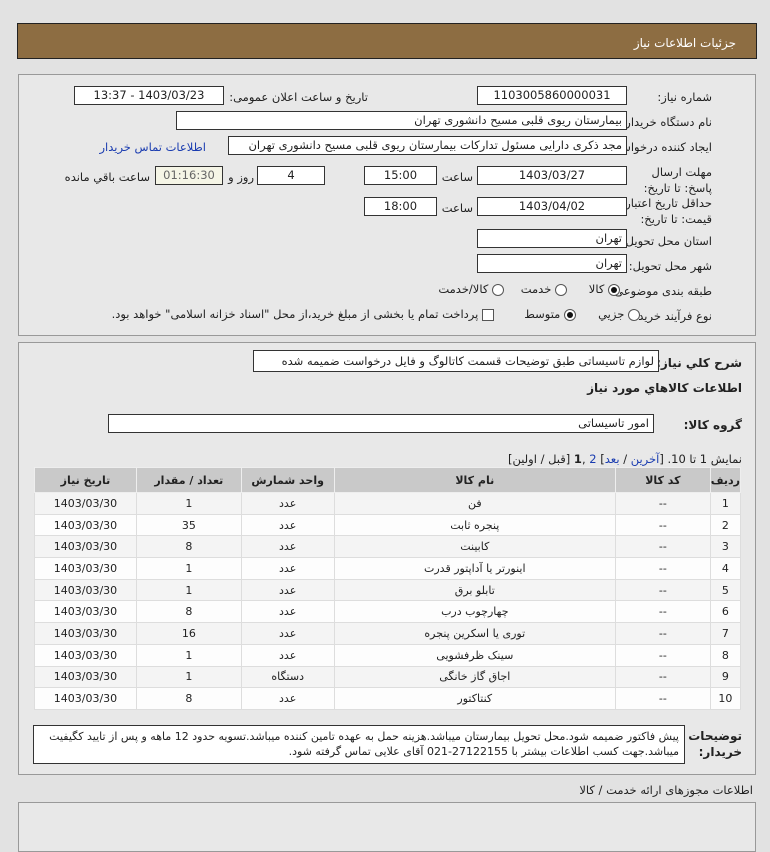 The width and height of the screenshot is (770, 852). I want to click on pager-sep: /, so click(625, 459).